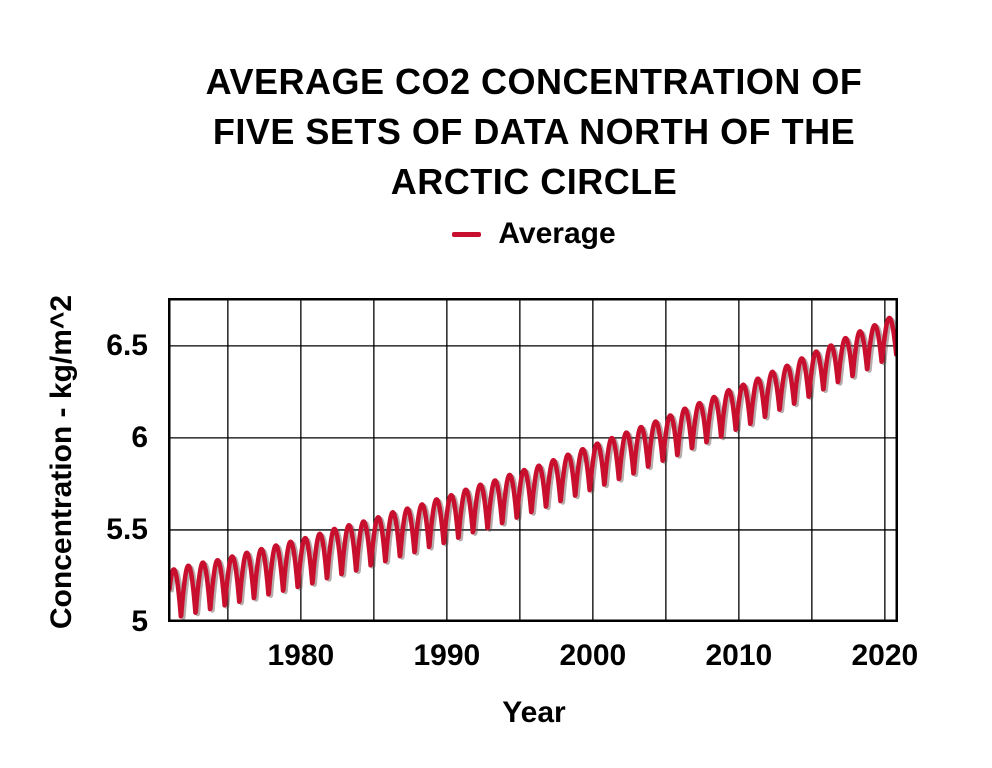 This screenshot has width=992, height=768. I want to click on x-tick-label: 2000, so click(593, 655).